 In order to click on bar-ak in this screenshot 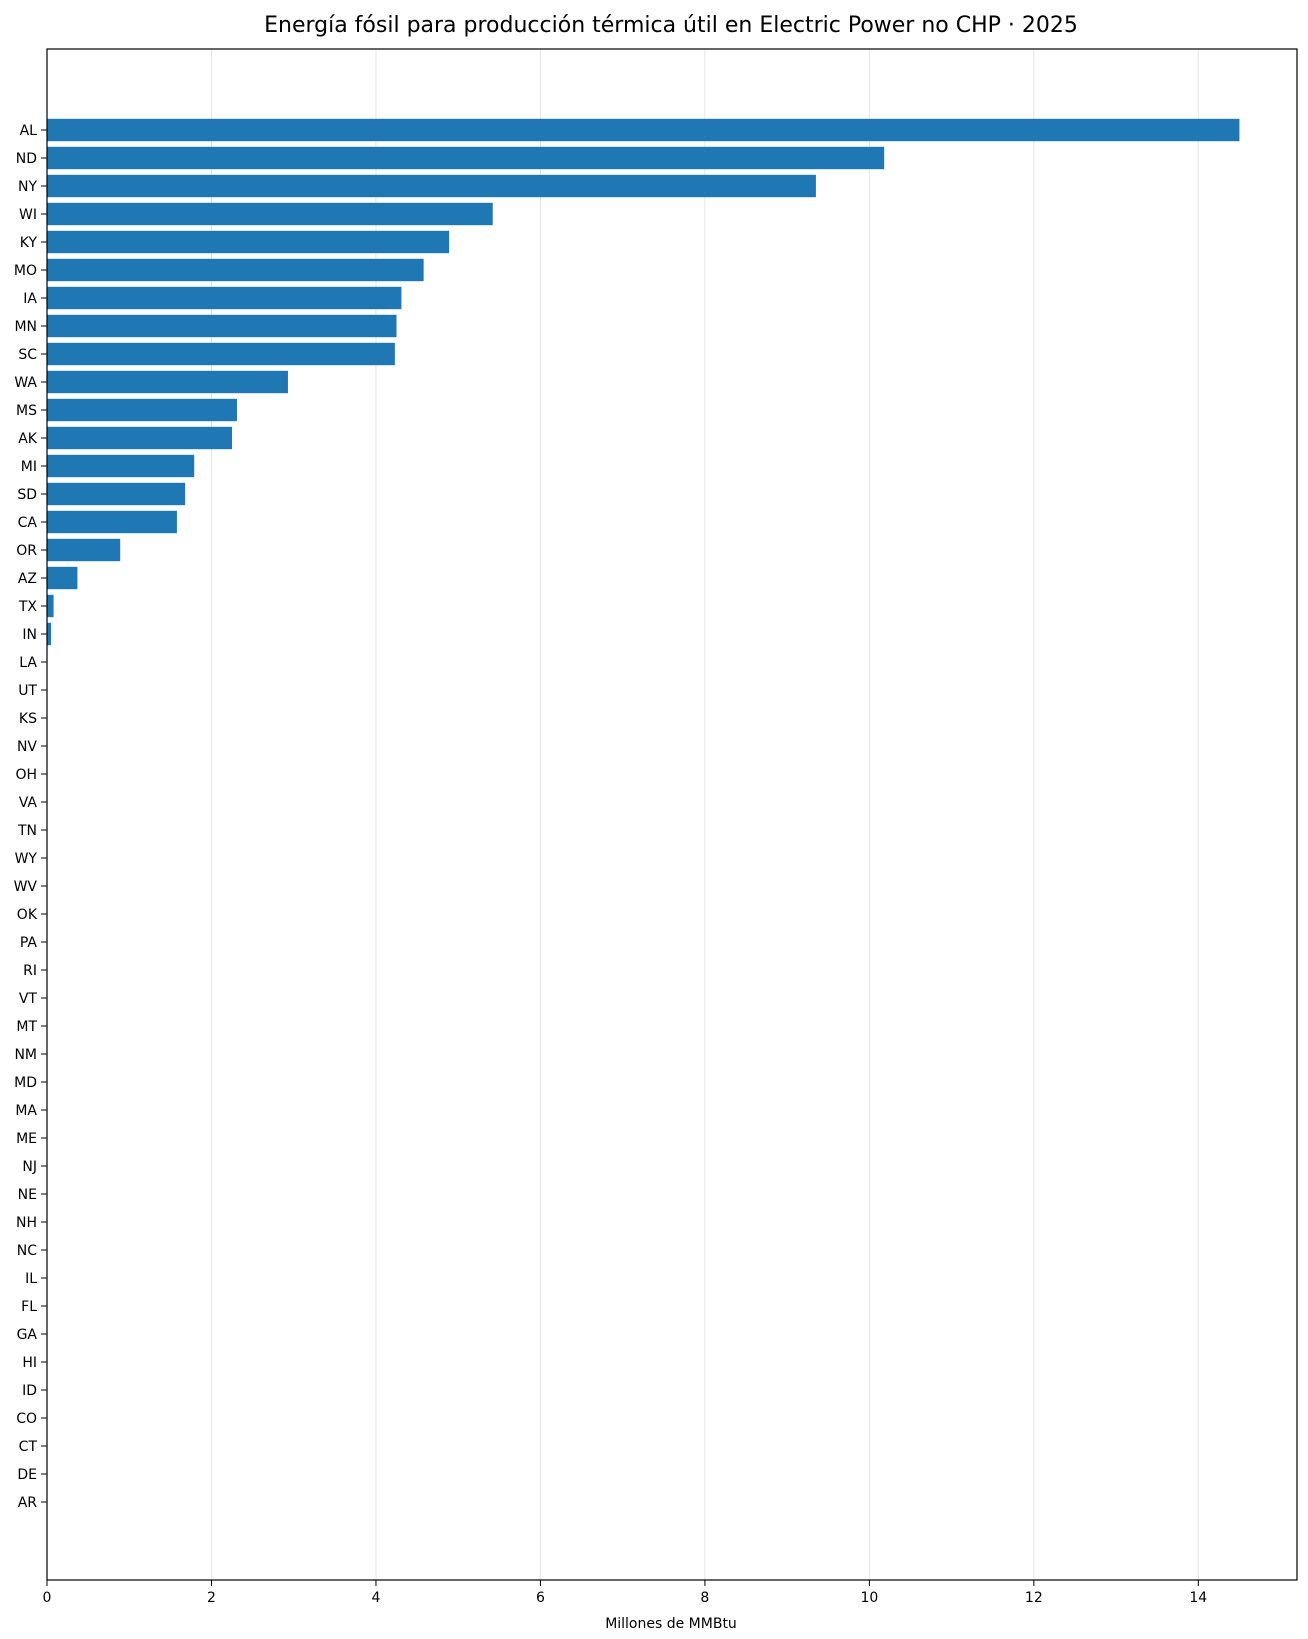, I will do `click(140, 438)`.